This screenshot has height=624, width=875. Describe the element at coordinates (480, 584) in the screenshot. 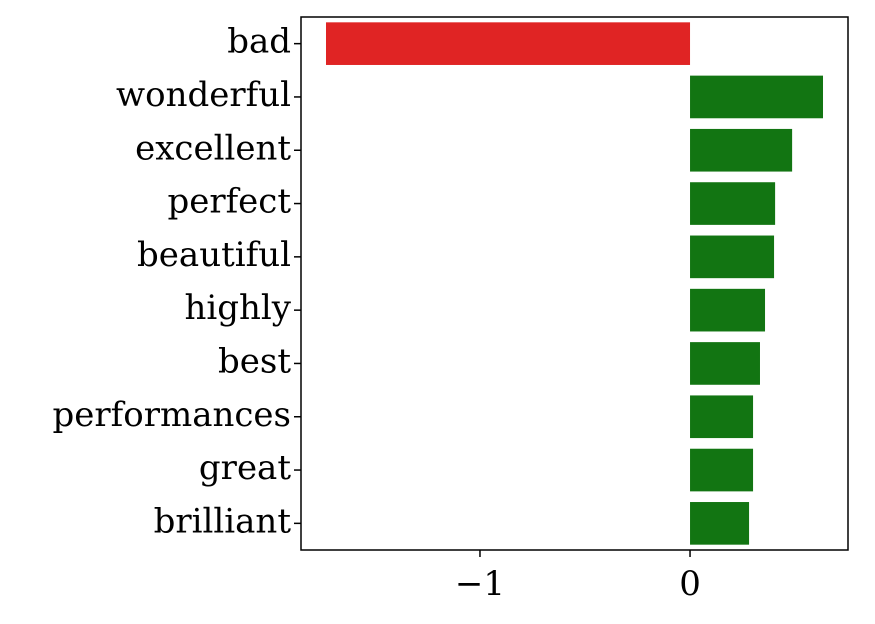

I see `x-tick-label: −1` at that location.